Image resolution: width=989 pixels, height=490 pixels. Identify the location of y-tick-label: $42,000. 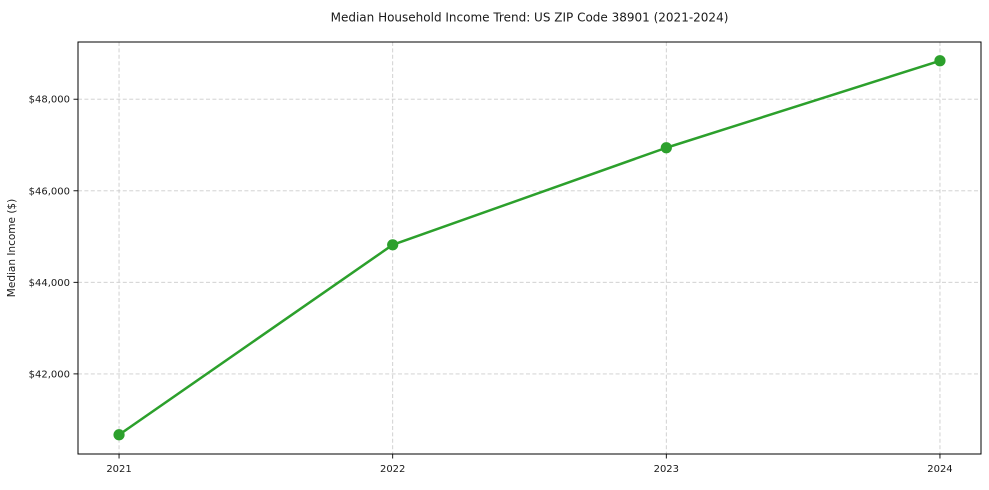
(49, 374).